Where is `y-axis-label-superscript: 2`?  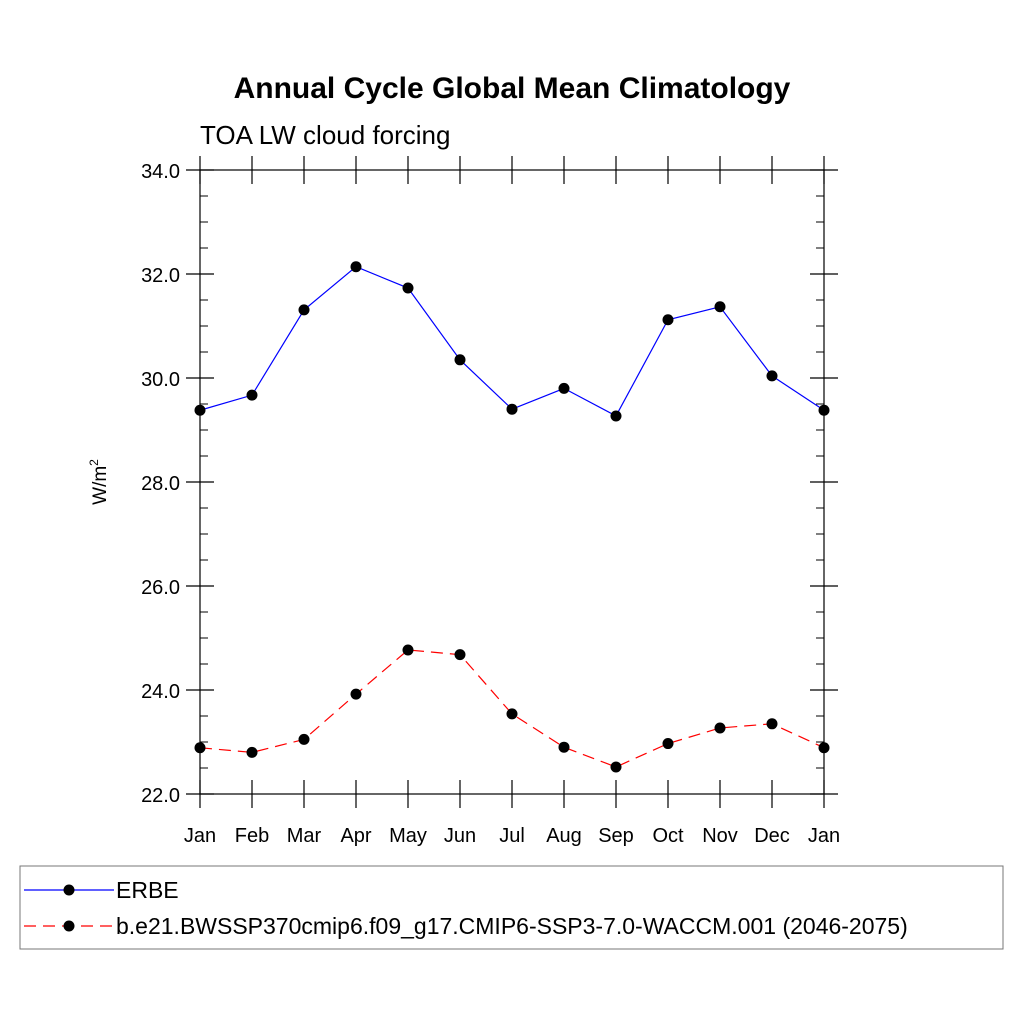 y-axis-label-superscript: 2 is located at coordinates (94, 462).